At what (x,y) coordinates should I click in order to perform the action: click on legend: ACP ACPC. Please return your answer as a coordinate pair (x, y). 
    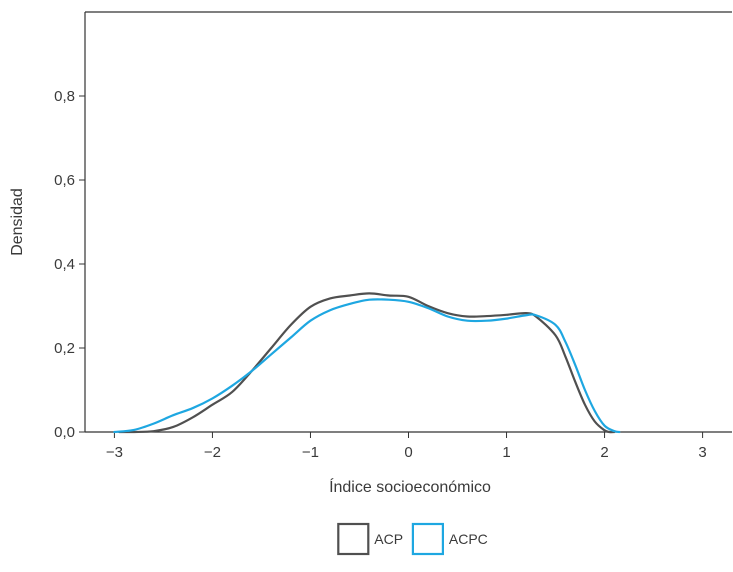
    Looking at the image, I should click on (412, 539).